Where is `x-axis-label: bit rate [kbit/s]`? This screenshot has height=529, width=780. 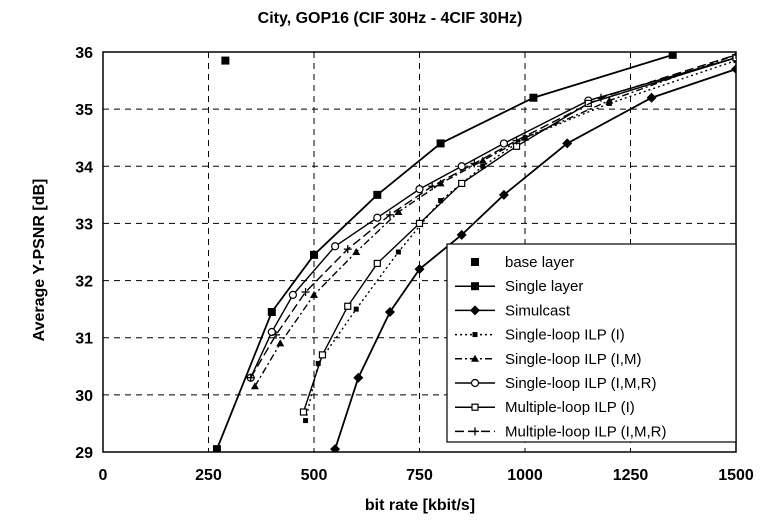 x-axis-label: bit rate [kbit/s] is located at coordinates (420, 505).